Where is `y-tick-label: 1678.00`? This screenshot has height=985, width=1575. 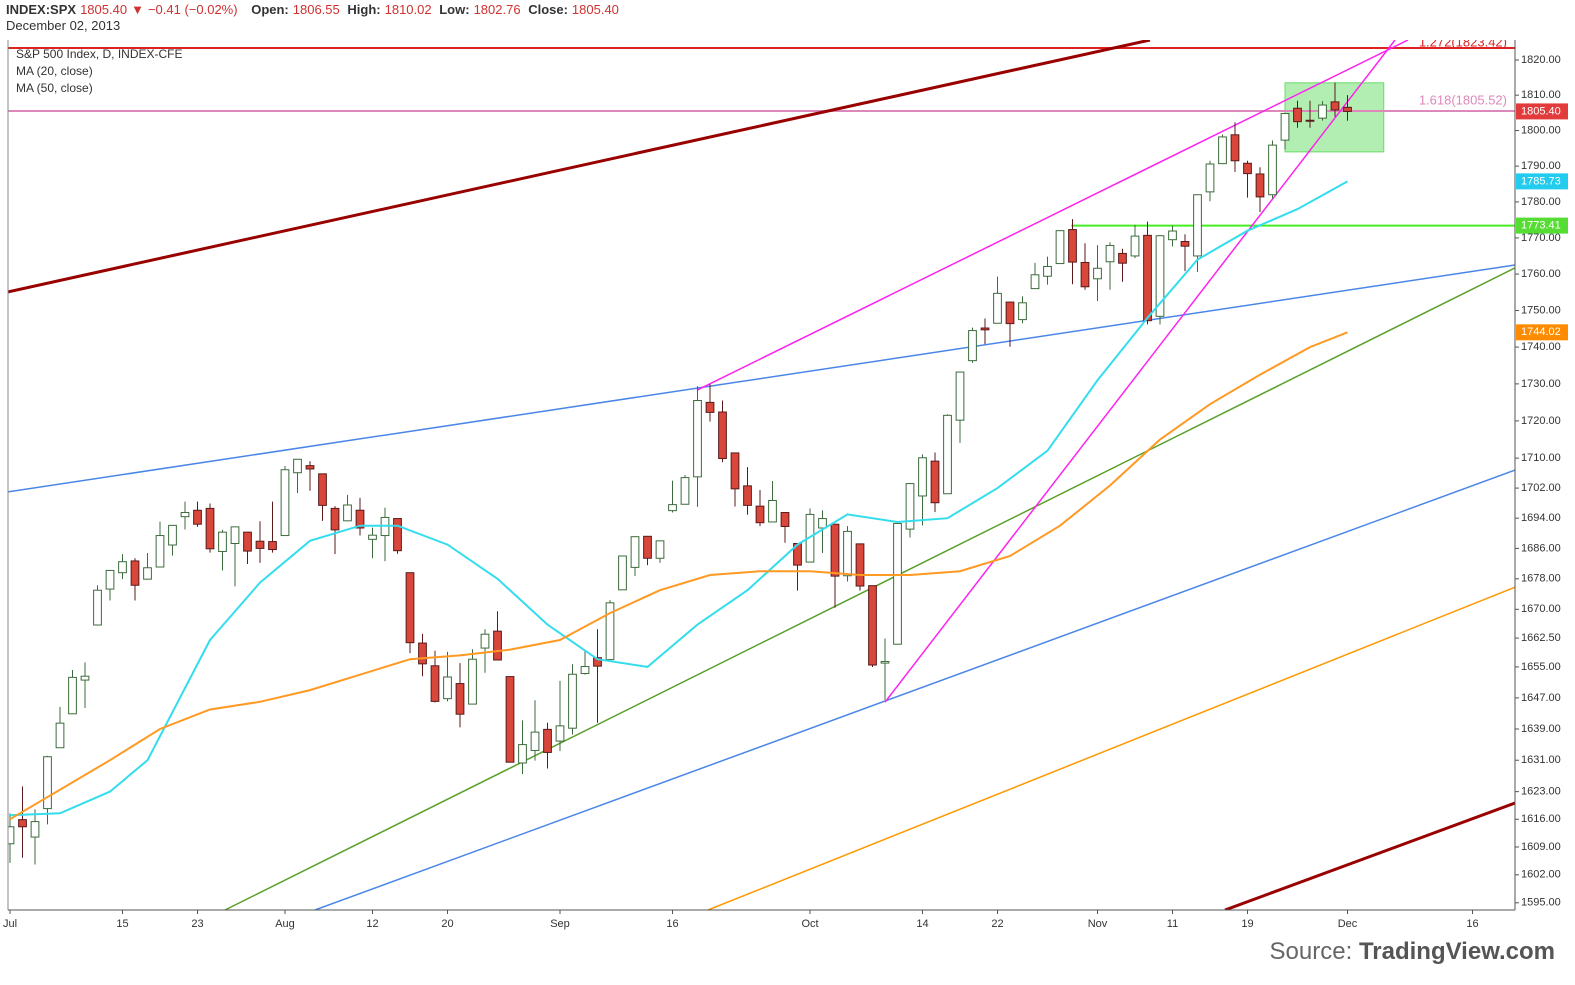
y-tick-label: 1678.00 is located at coordinates (1541, 579).